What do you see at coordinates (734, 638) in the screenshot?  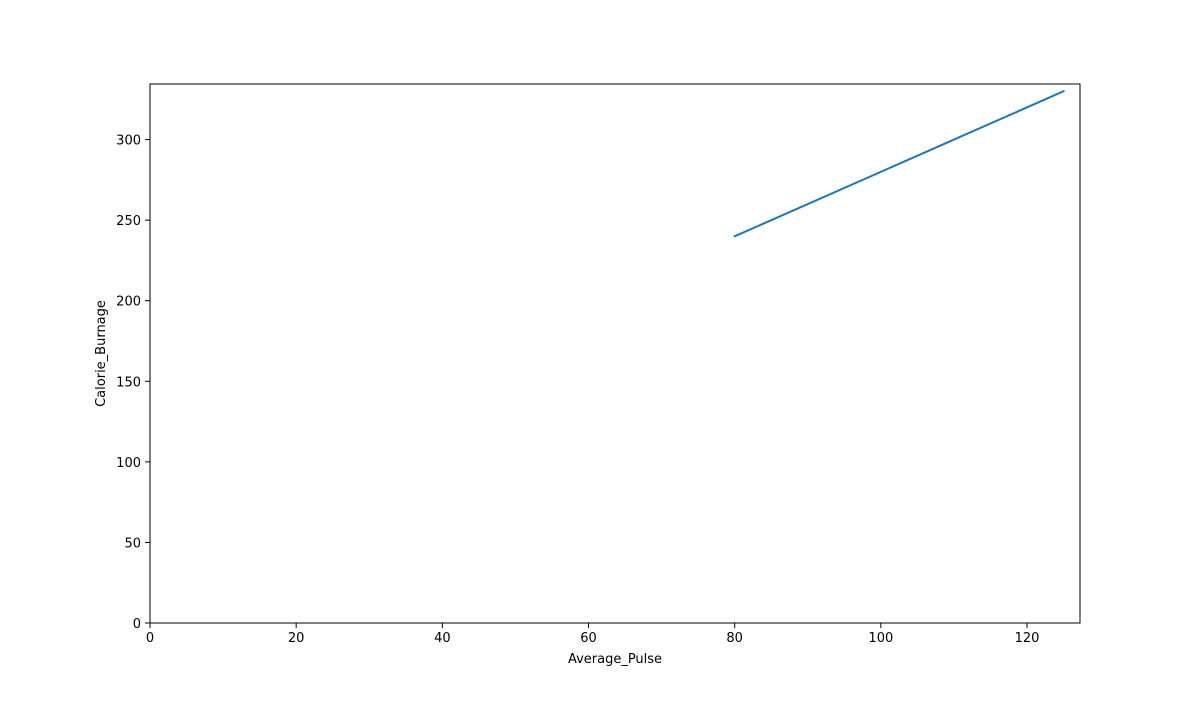 I see `x-tick-label: 80` at bounding box center [734, 638].